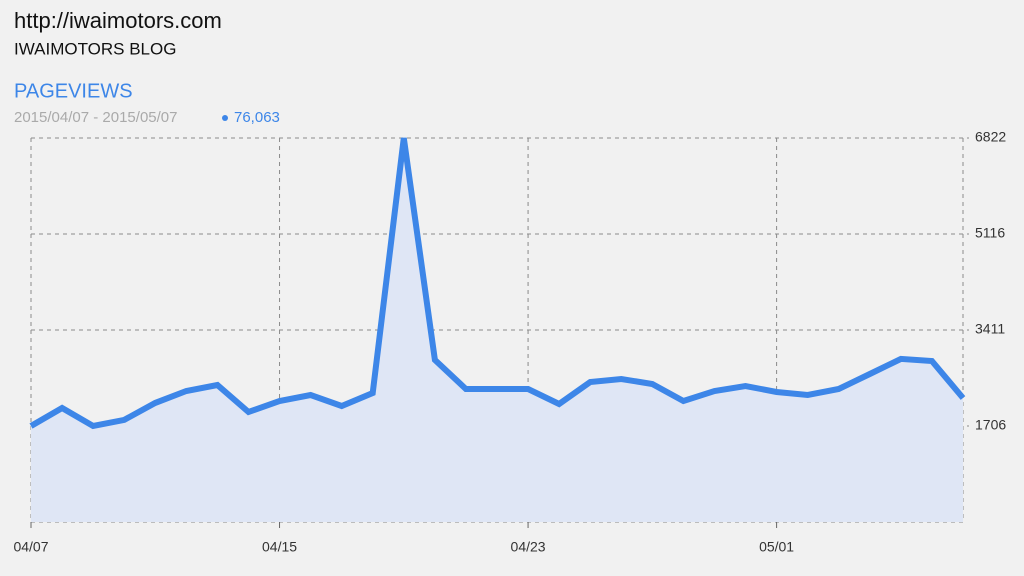 The image size is (1024, 576). What do you see at coordinates (528, 547) in the screenshot?
I see `x-tick-label: 04/23` at bounding box center [528, 547].